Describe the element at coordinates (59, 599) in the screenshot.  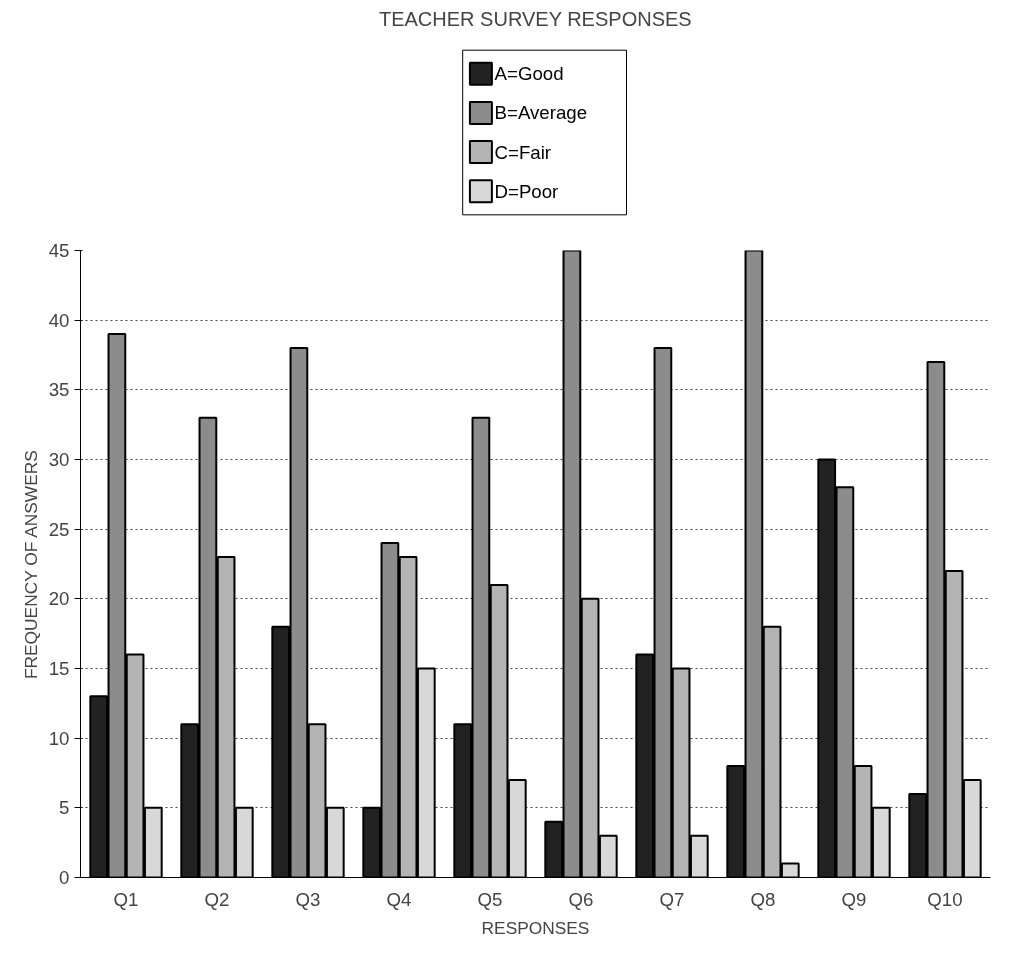
I see `y-tick-label: 20` at that location.